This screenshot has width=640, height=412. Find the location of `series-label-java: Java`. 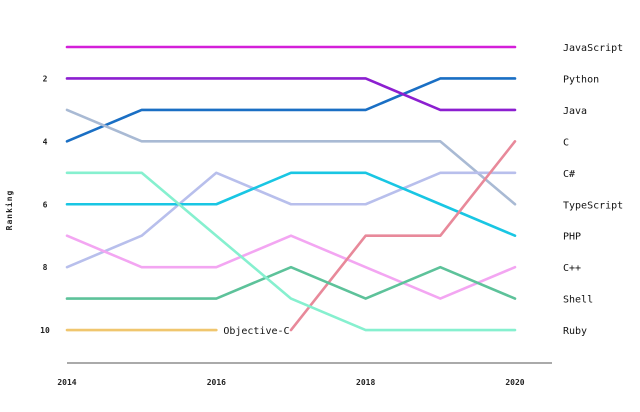

series-label-java: Java is located at coordinates (575, 111).